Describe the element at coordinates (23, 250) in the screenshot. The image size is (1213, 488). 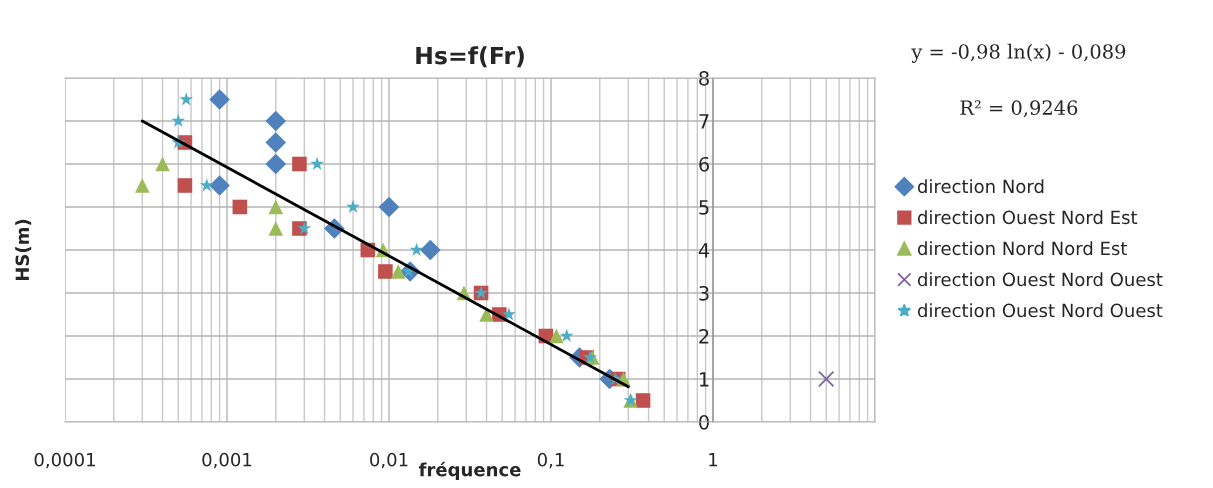
I see `y-axis-title: HS(m)` at that location.